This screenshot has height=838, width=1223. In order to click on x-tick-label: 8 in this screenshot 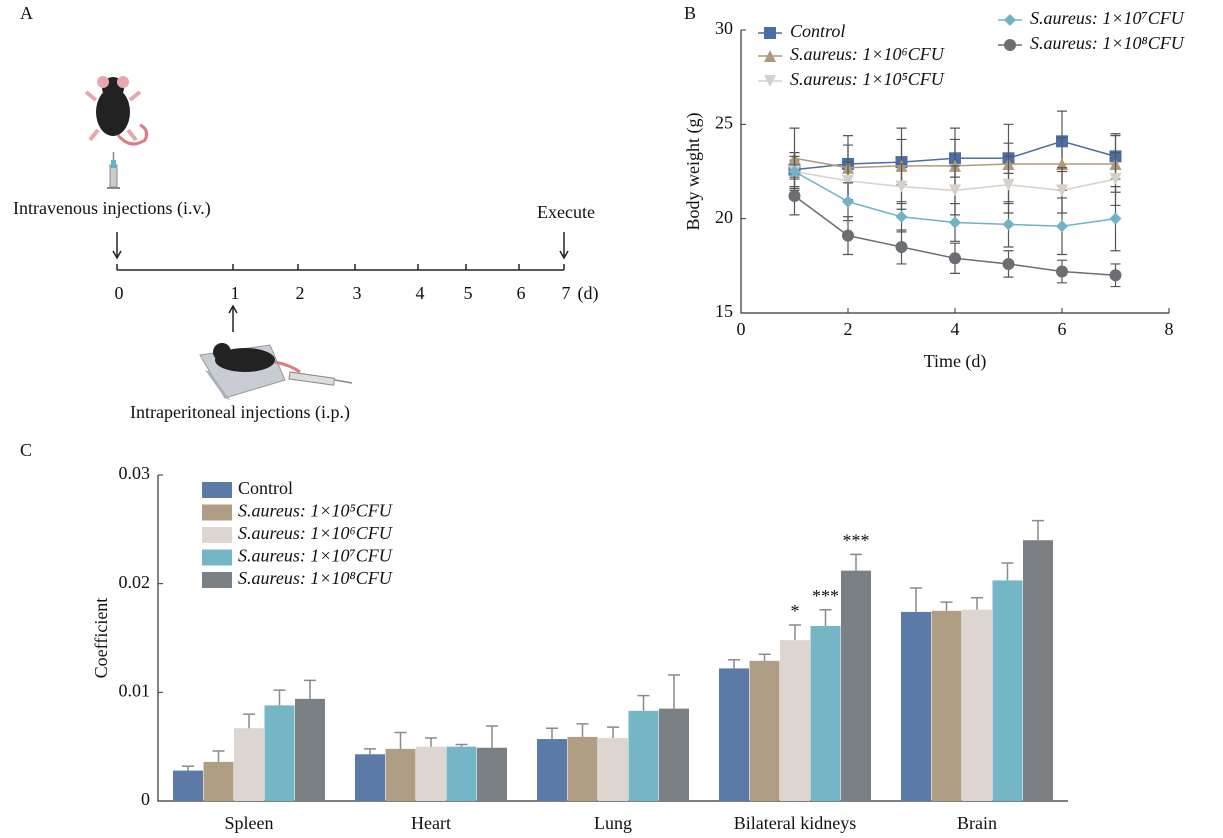, I will do `click(1169, 329)`.